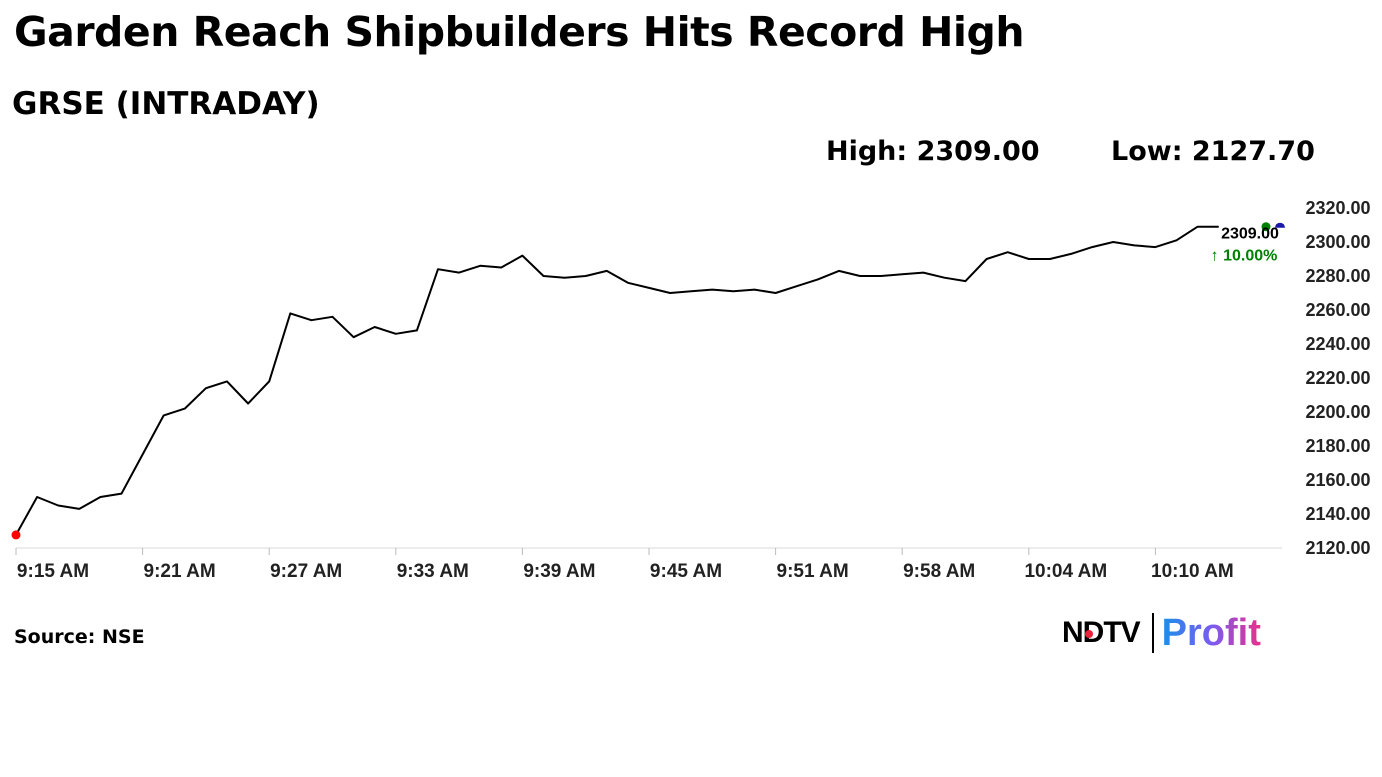  I want to click on y-tick-label: 2160.00, so click(1337, 480).